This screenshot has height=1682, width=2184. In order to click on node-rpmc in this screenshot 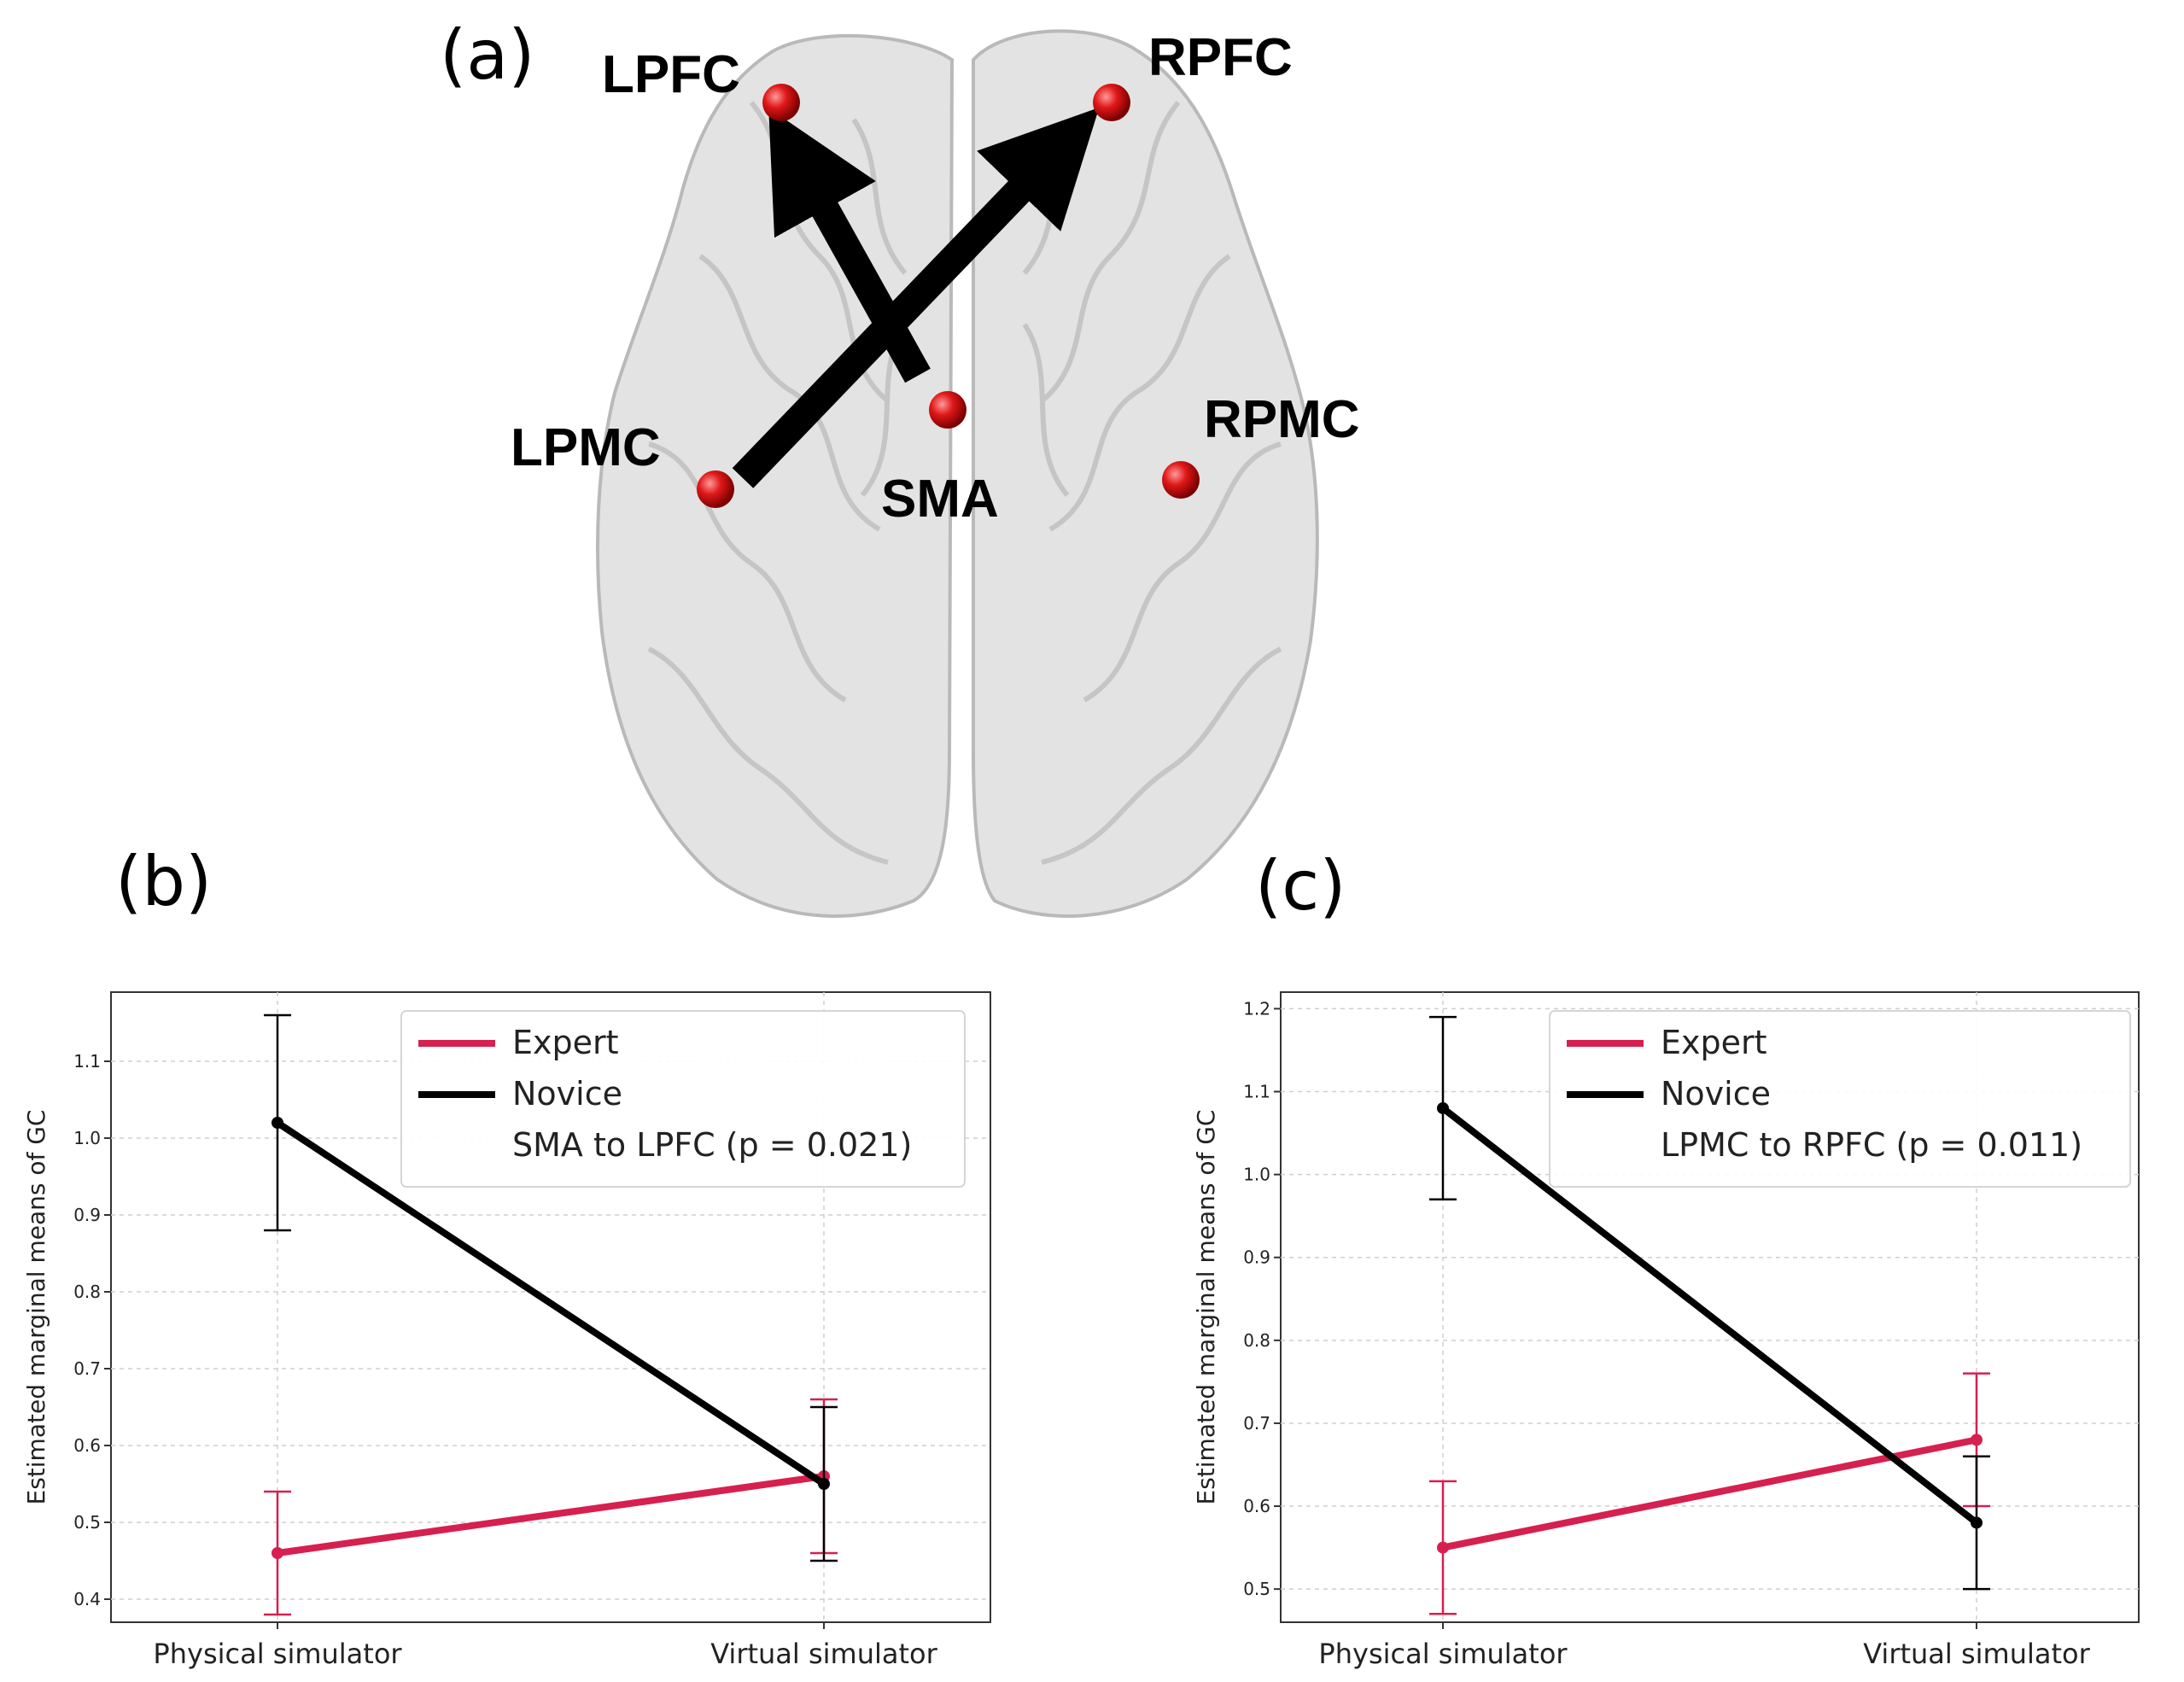, I will do `click(1181, 480)`.